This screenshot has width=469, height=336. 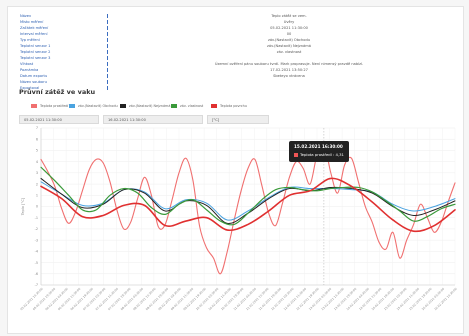 I want to click on info-value: Sbeteyo vtrácena, so click(x=289, y=76).